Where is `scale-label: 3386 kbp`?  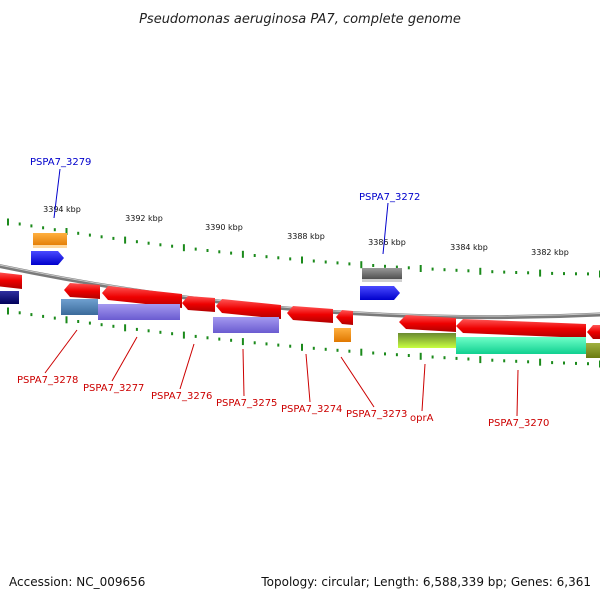 scale-label: 3386 kbp is located at coordinates (387, 242).